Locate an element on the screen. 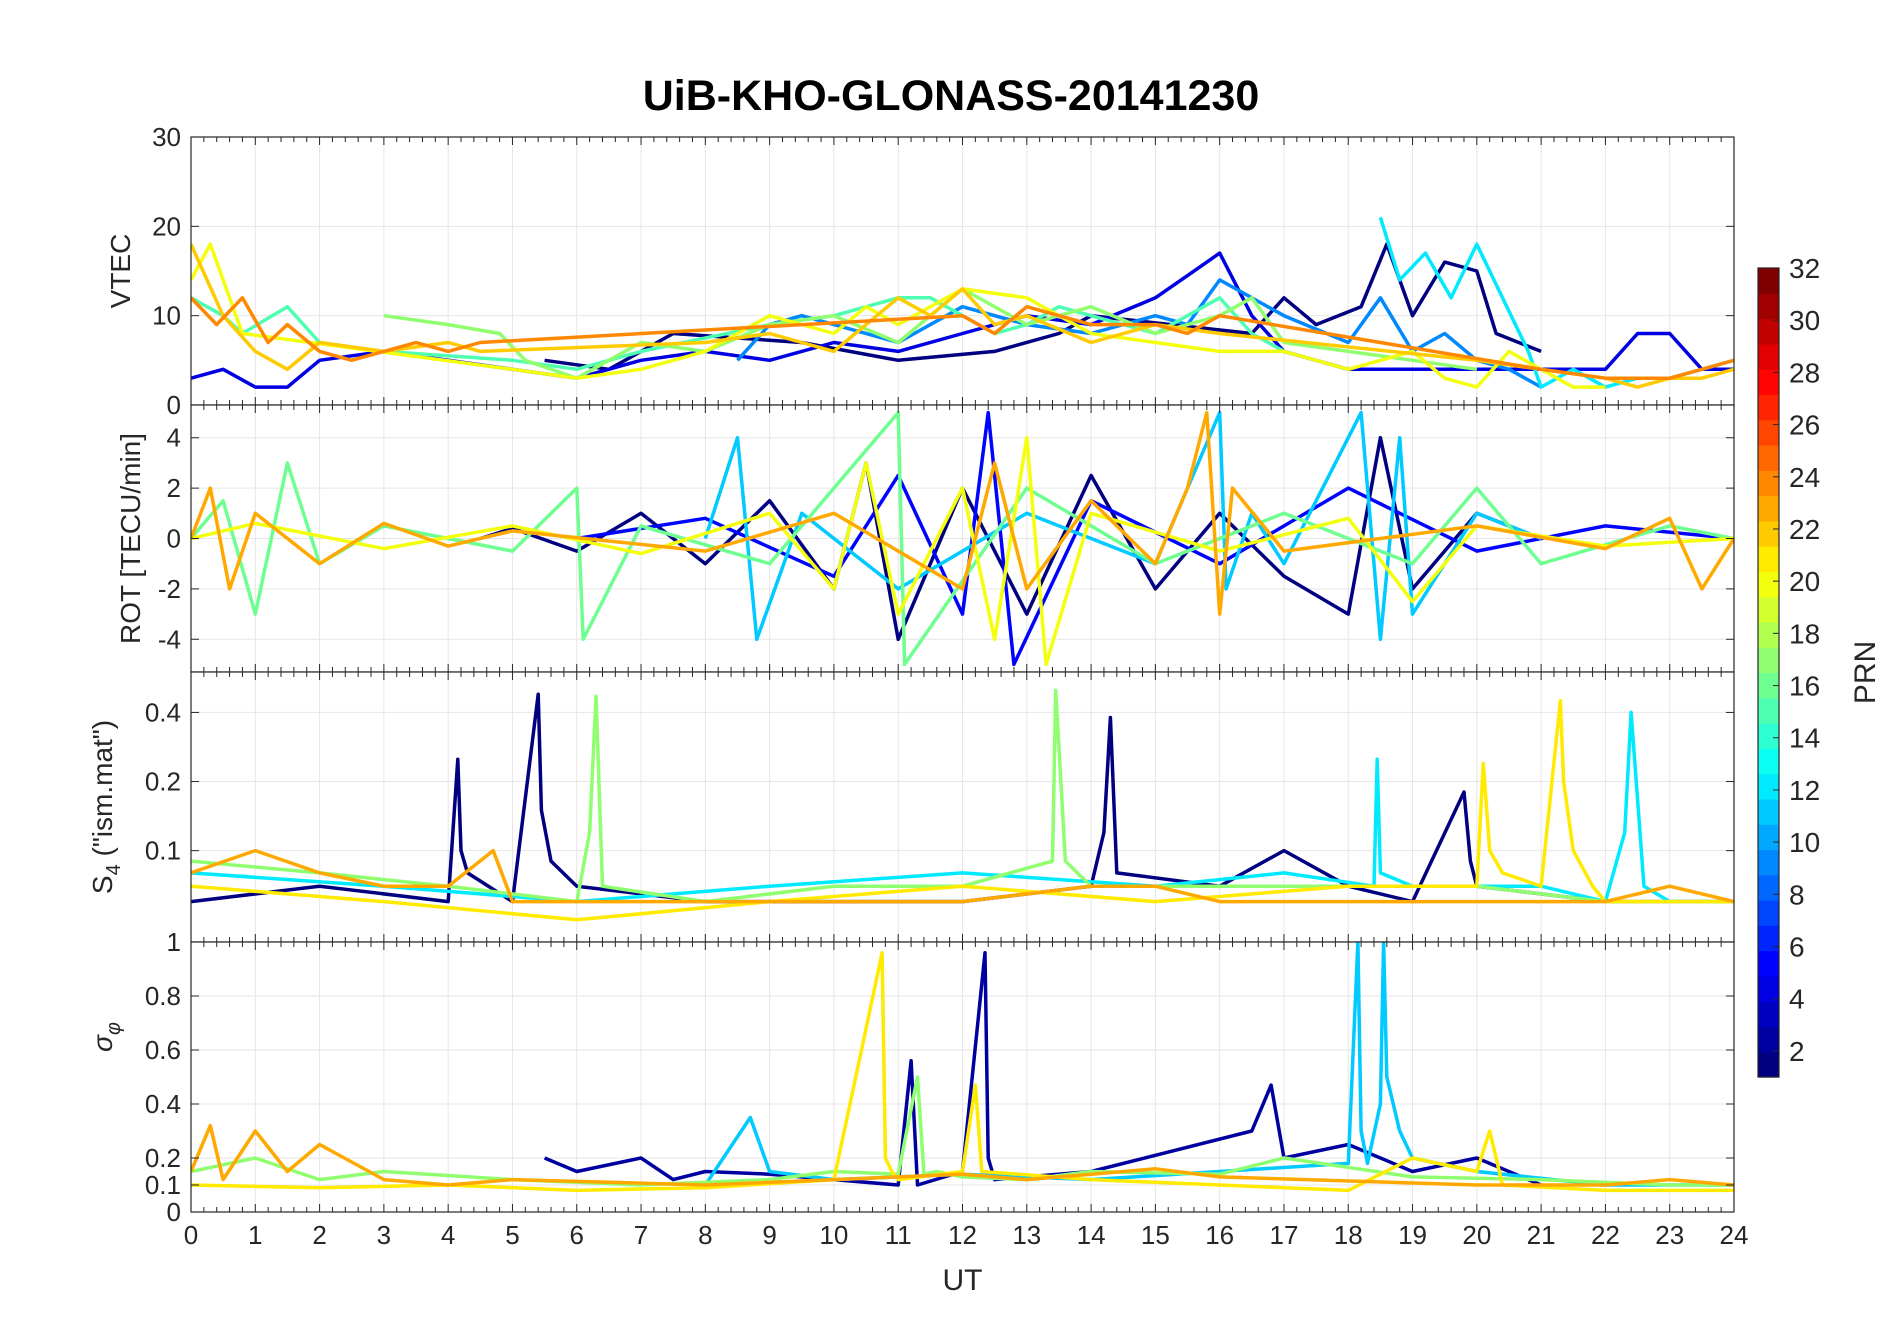 This screenshot has width=1902, height=1335. xtick-label: 18 is located at coordinates (1348, 1235).